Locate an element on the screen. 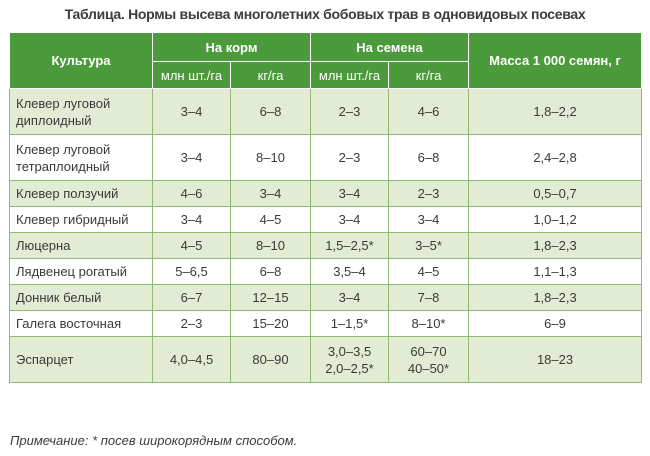 The image size is (650, 456). cell-feed-kg: 15–20 is located at coordinates (270, 323).